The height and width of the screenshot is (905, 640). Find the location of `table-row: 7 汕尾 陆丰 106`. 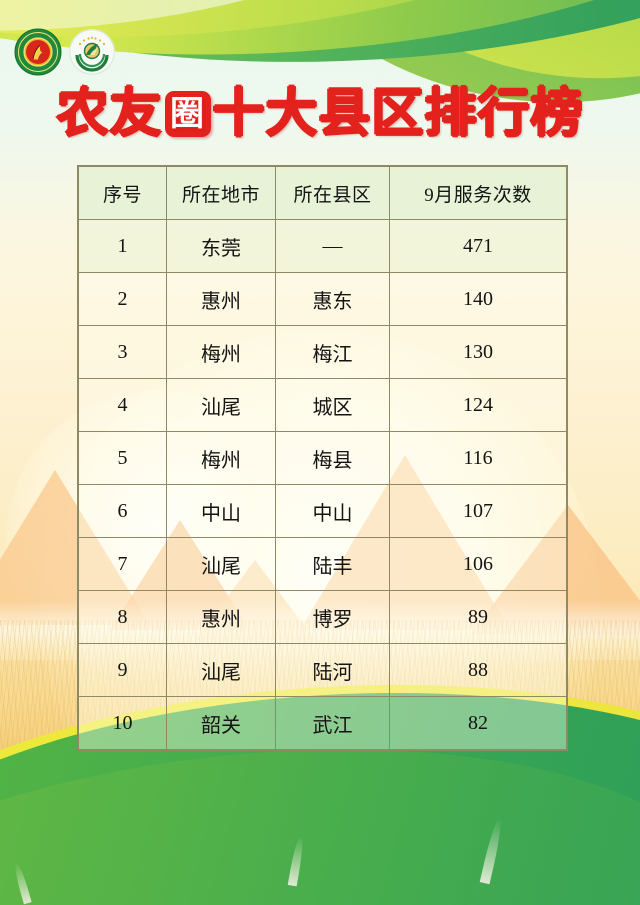

table-row: 7 汕尾 陆丰 106 is located at coordinates (322, 564).